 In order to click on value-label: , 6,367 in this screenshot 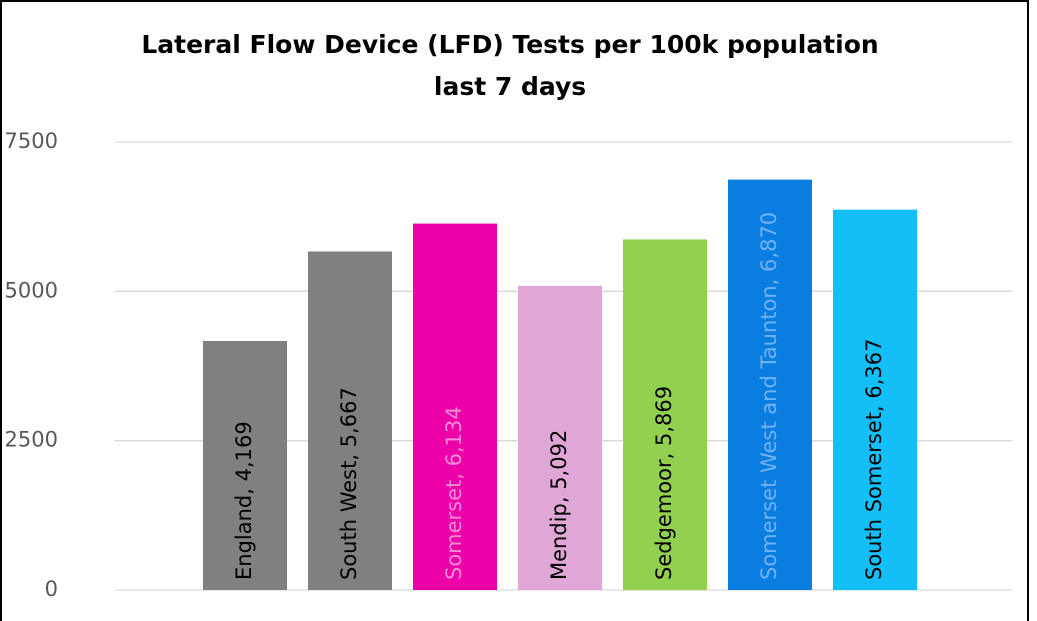, I will do `click(874, 375)`.